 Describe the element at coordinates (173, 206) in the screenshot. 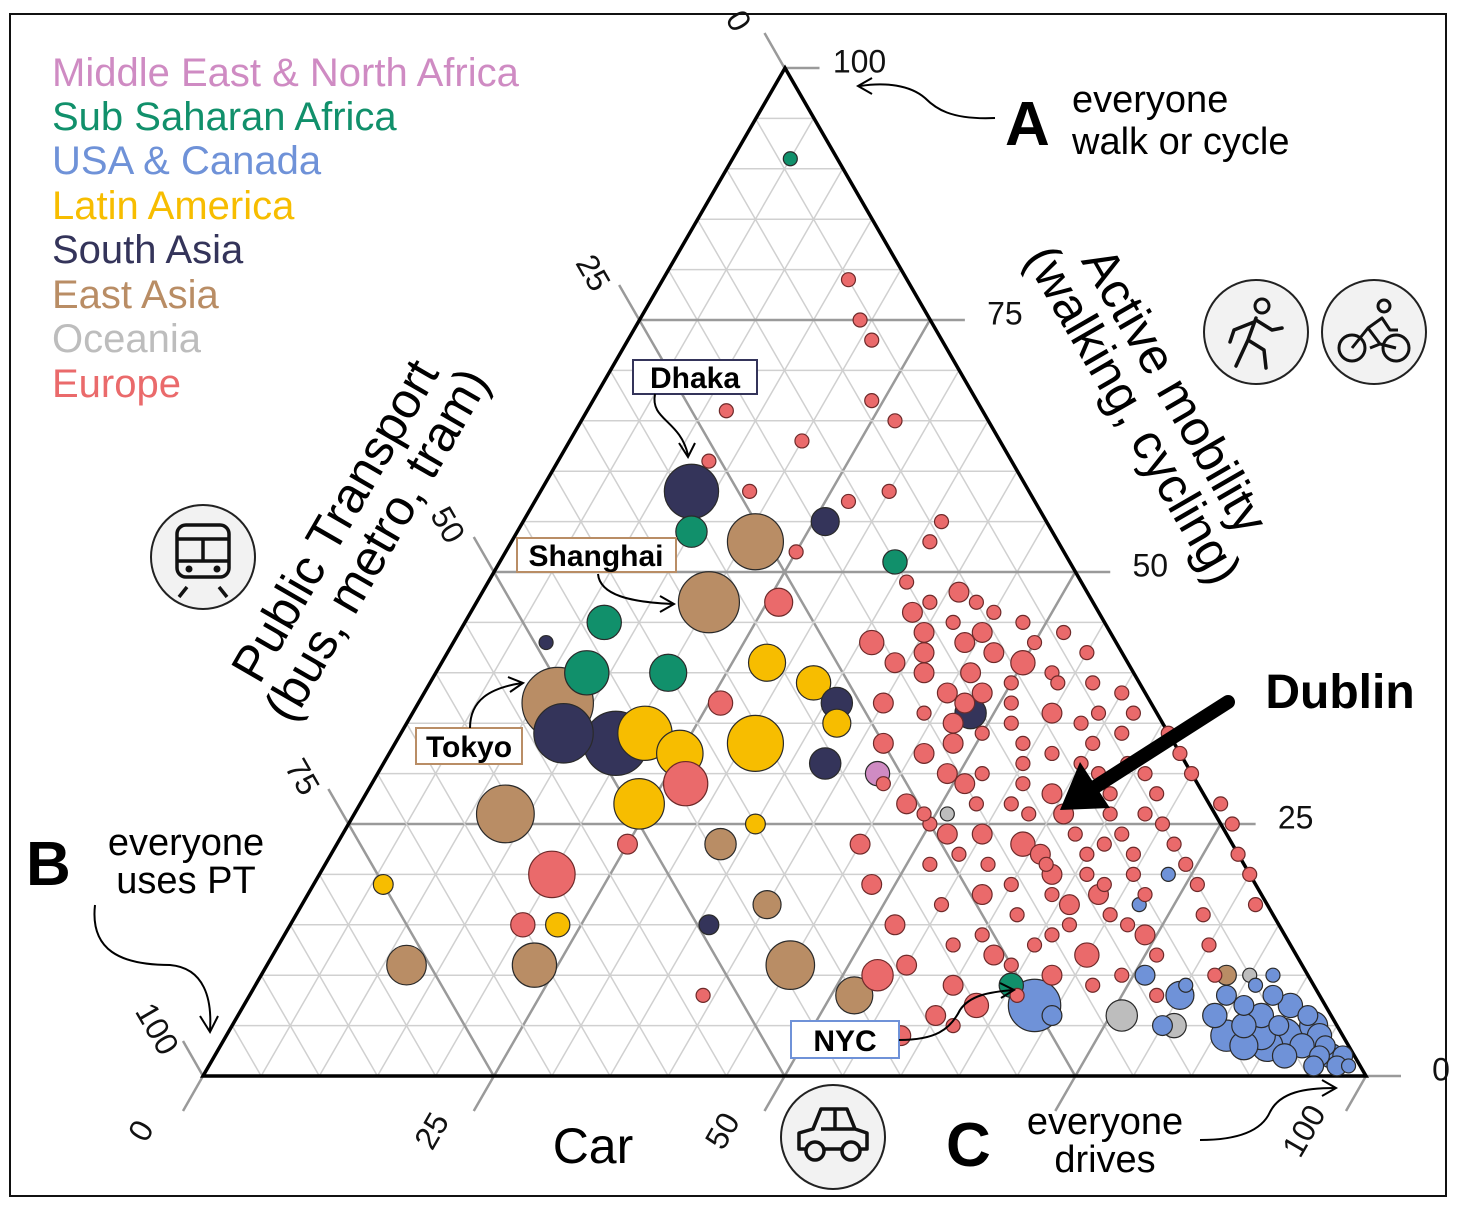

I see `legend-item-latin-america: Latin America` at that location.